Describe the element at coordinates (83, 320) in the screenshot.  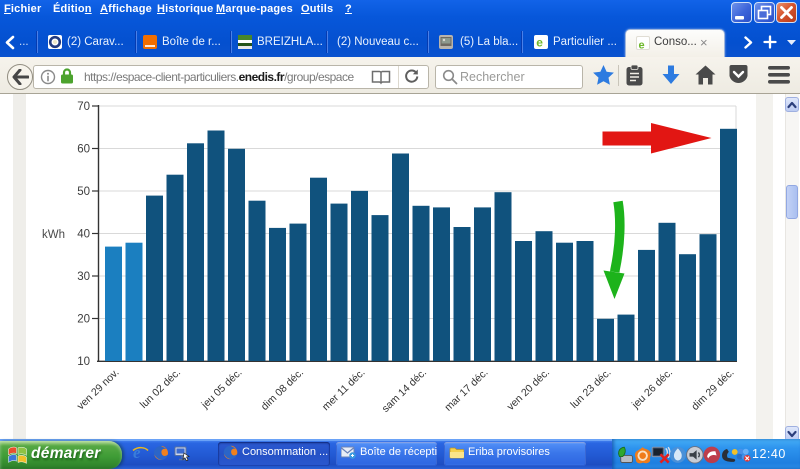
I see `svg-text: 20` at that location.